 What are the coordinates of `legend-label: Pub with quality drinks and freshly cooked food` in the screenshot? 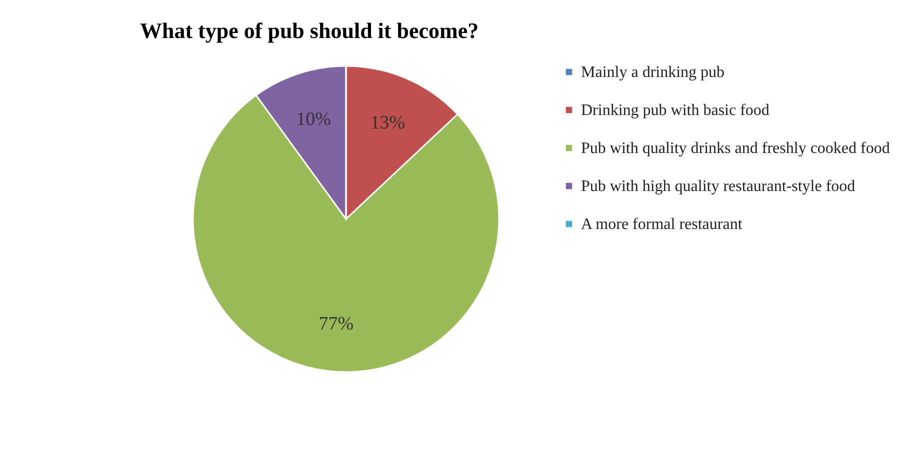 It's located at (735, 148).